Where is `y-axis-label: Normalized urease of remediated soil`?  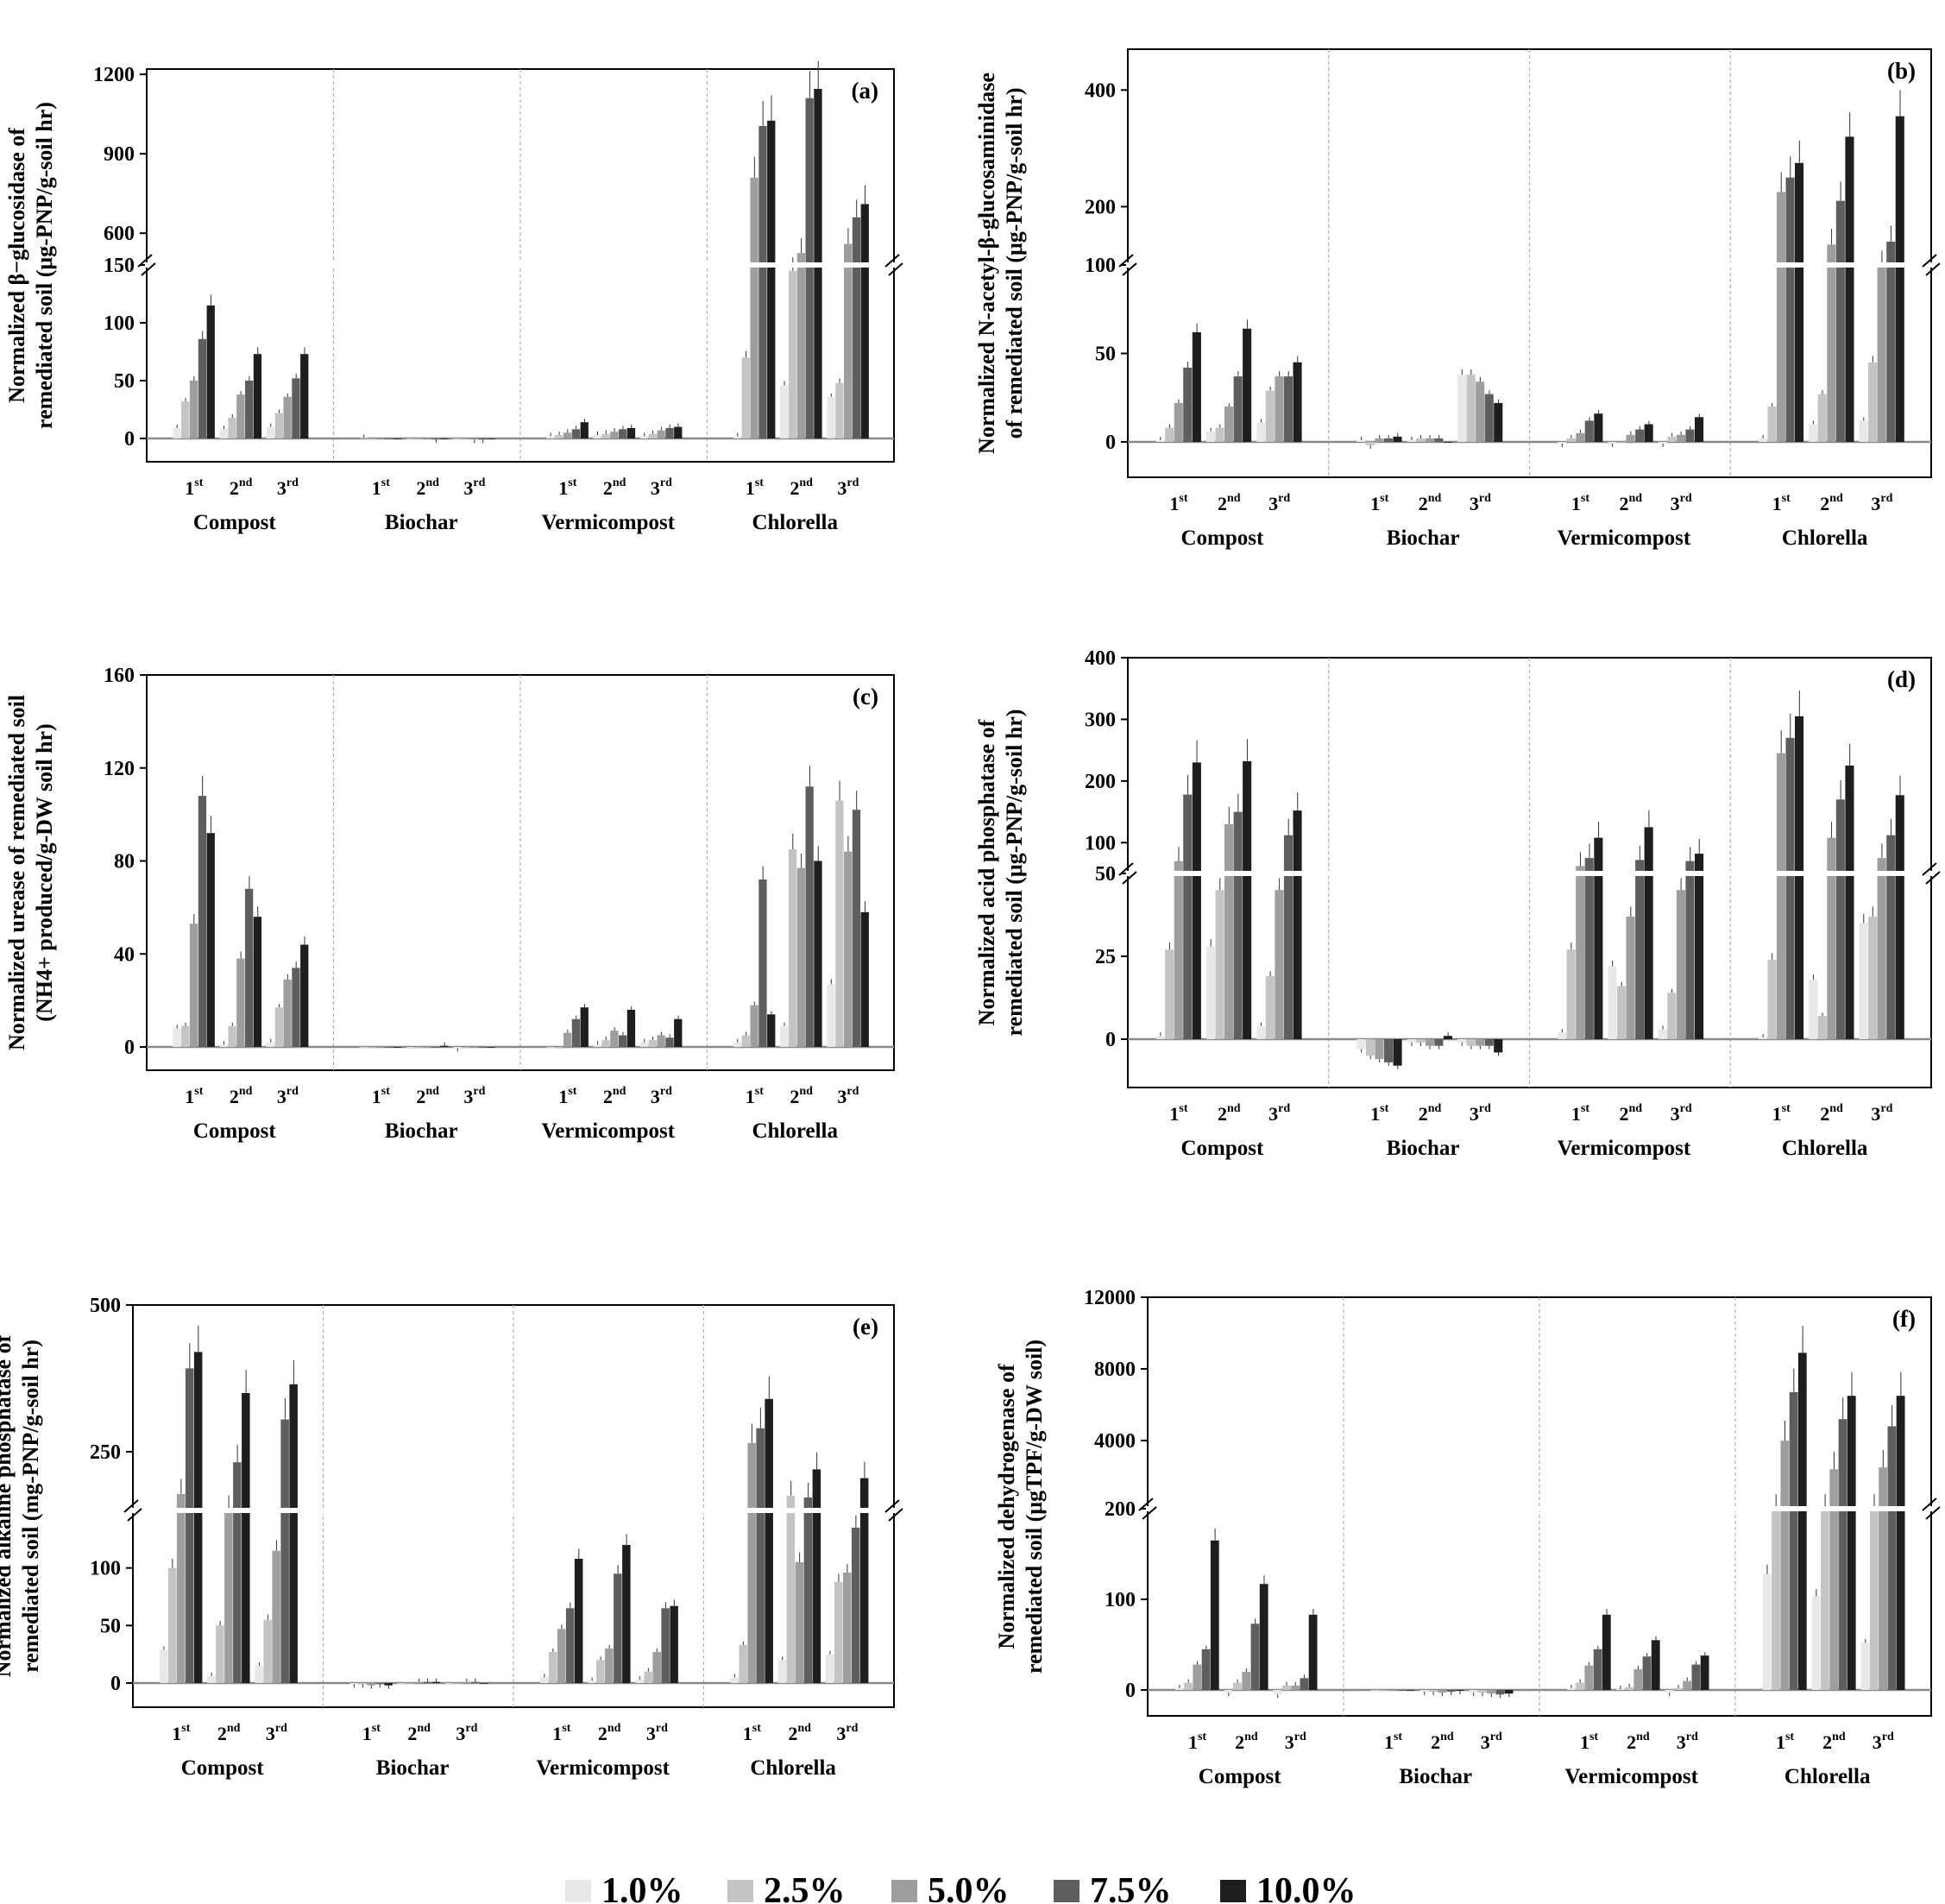 y-axis-label: Normalized urease of remediated soil is located at coordinates (16, 873).